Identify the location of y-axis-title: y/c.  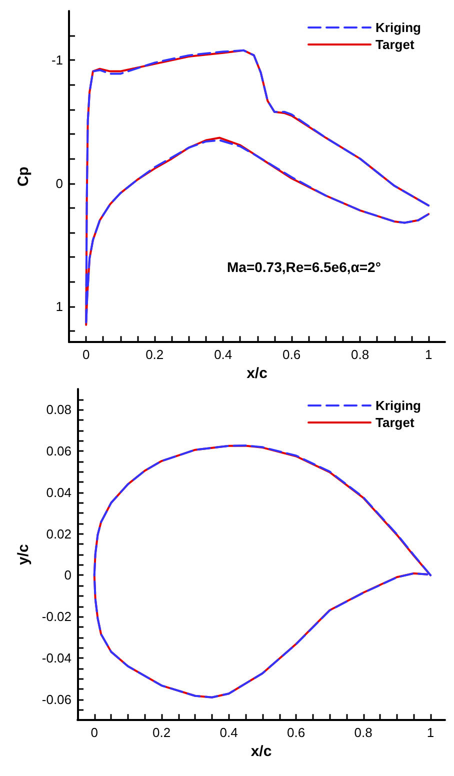
(23, 554).